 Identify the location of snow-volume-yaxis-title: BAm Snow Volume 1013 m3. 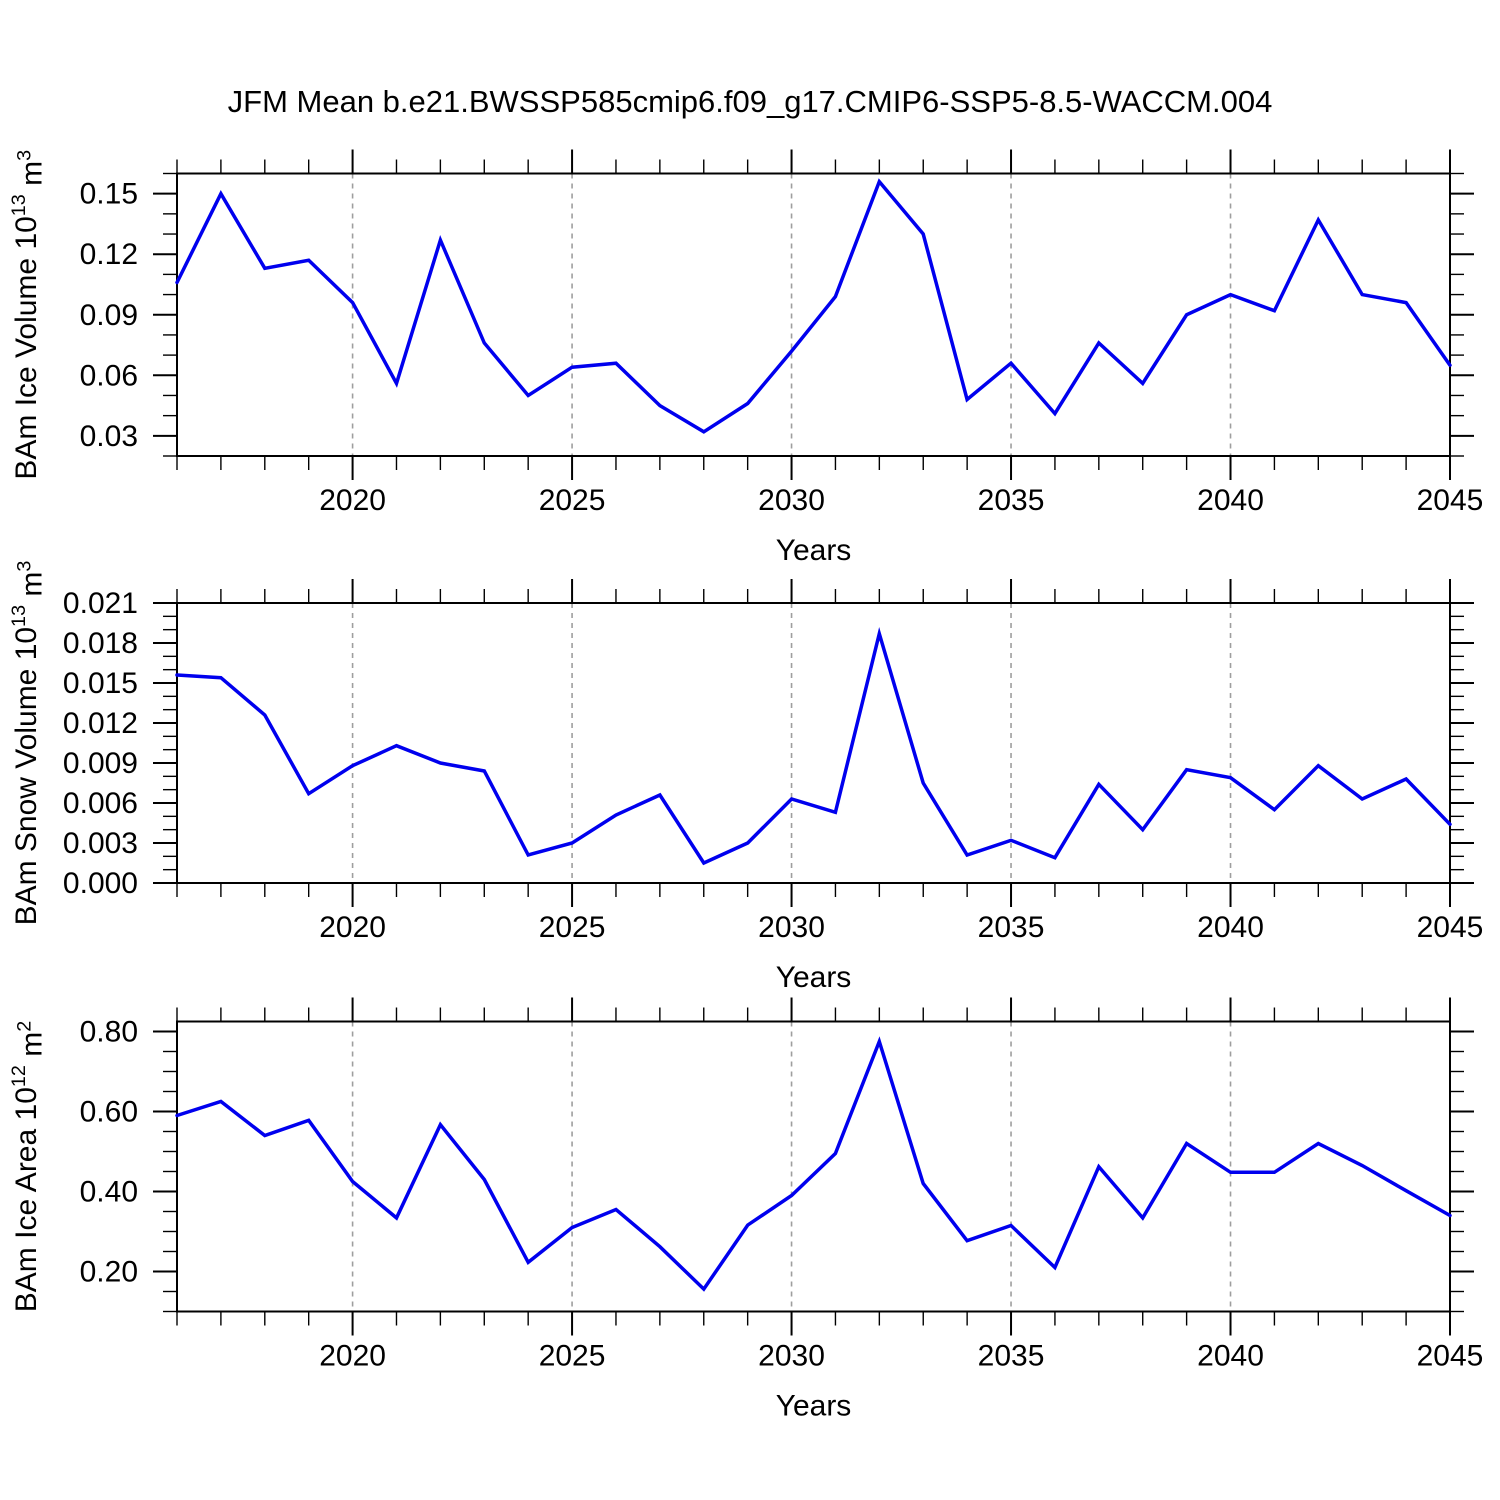
(28, 743).